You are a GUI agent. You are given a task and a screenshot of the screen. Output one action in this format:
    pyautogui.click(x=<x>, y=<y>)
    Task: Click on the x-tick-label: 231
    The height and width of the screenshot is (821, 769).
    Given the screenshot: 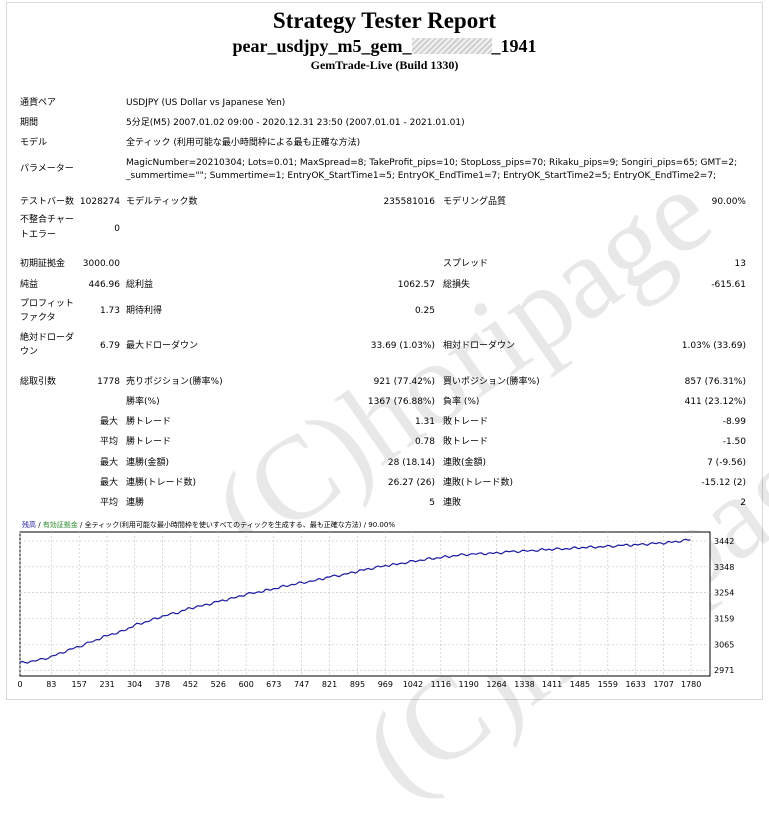 What is the action you would take?
    pyautogui.click(x=106, y=684)
    